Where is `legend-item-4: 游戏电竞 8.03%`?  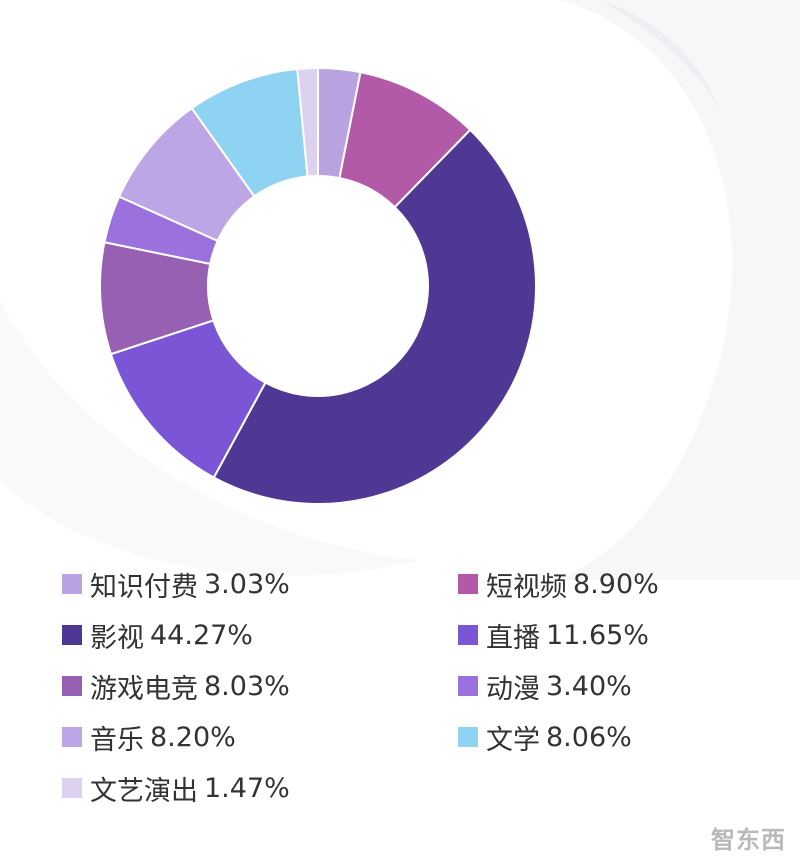 legend-item-4: 游戏电竞 8.03% is located at coordinates (176, 686).